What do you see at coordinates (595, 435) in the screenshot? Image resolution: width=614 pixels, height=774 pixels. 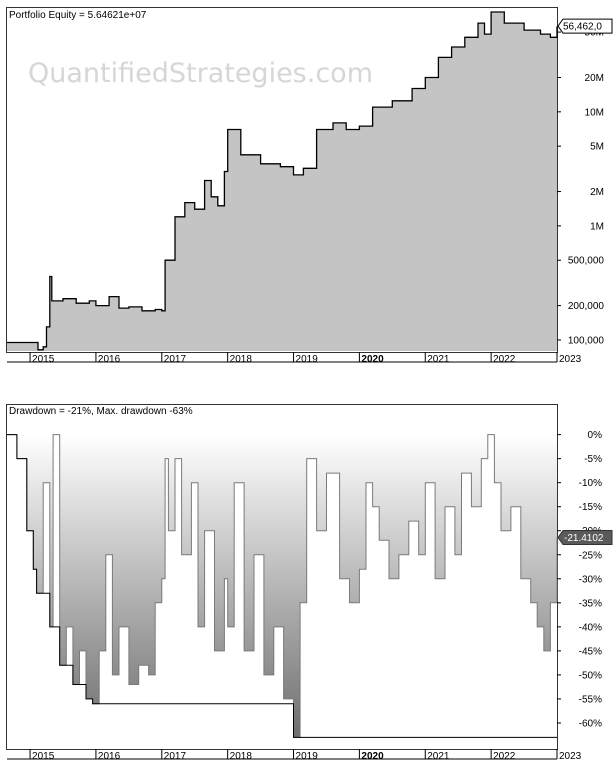 I see `y-tick-label: 0%` at bounding box center [595, 435].